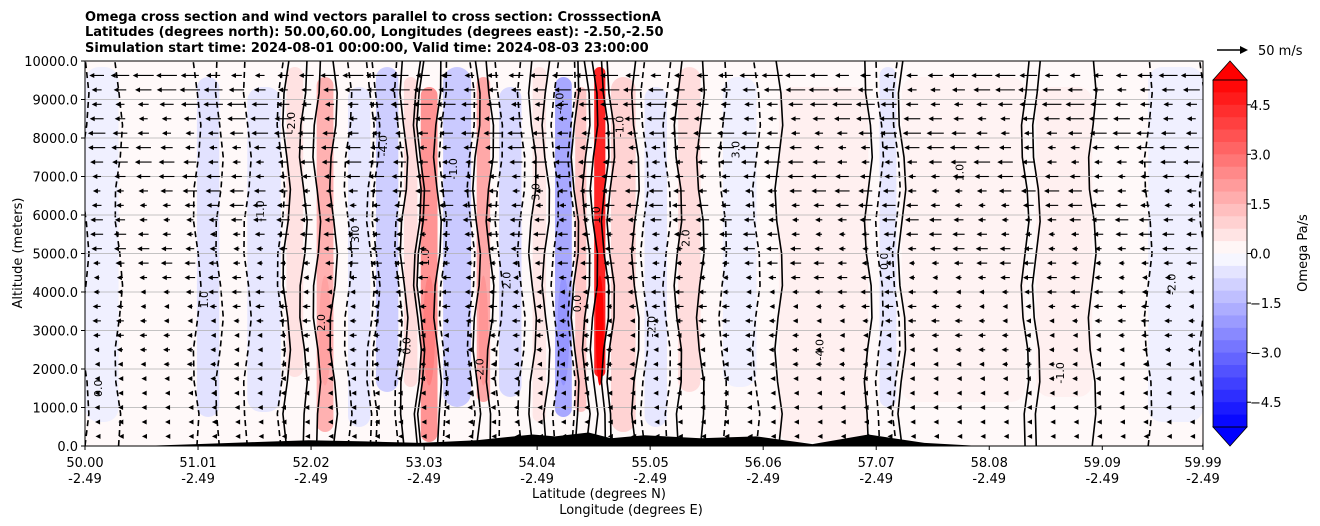  Describe the element at coordinates (685, 238) in the screenshot. I see `contour-label: 2.0` at that location.